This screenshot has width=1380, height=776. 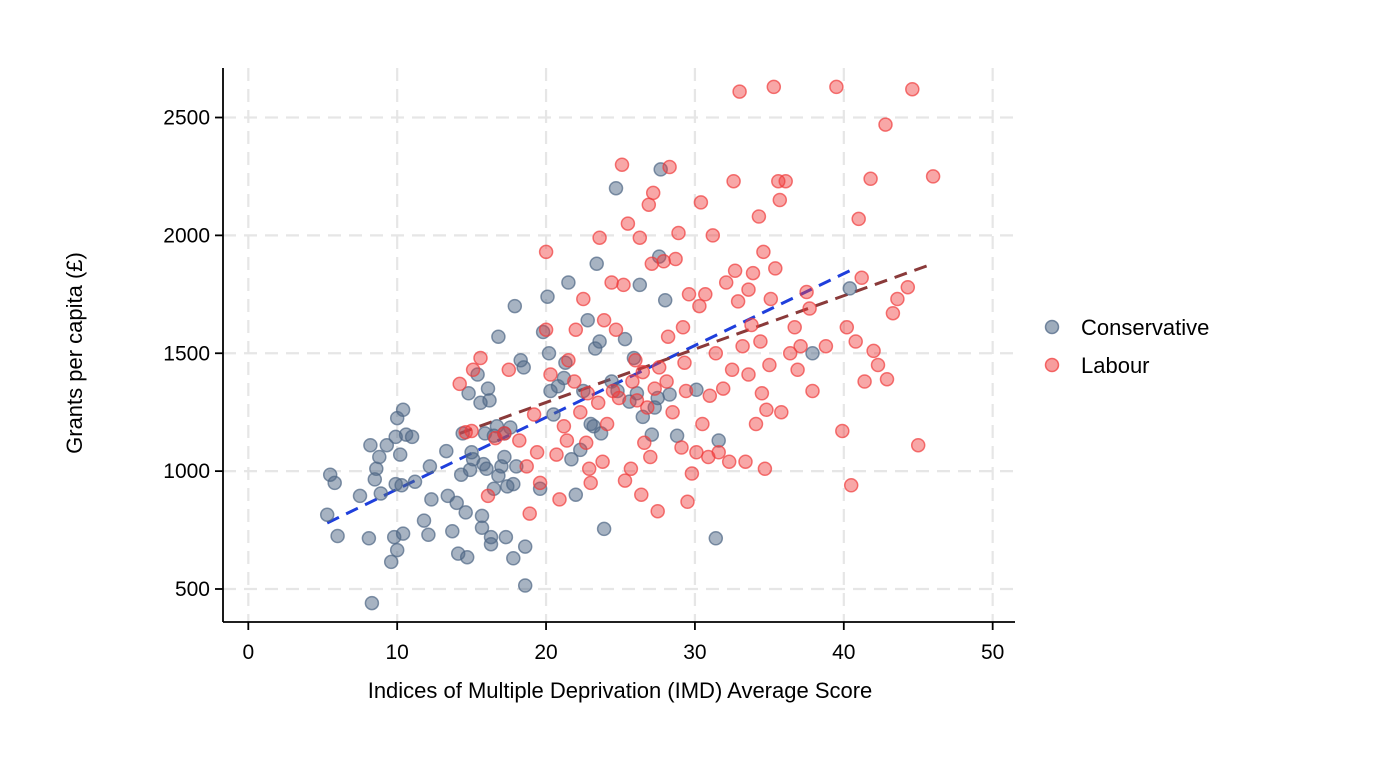 I want to click on y-tick-label-1000: 1000, so click(x=186, y=471).